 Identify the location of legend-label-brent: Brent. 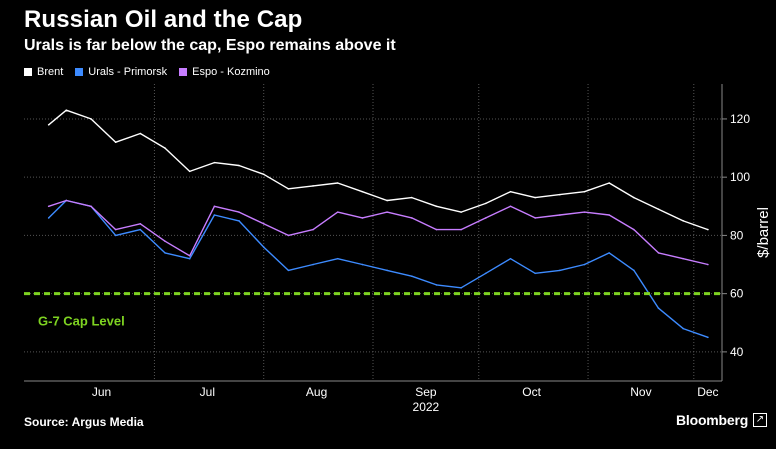
(50, 72).